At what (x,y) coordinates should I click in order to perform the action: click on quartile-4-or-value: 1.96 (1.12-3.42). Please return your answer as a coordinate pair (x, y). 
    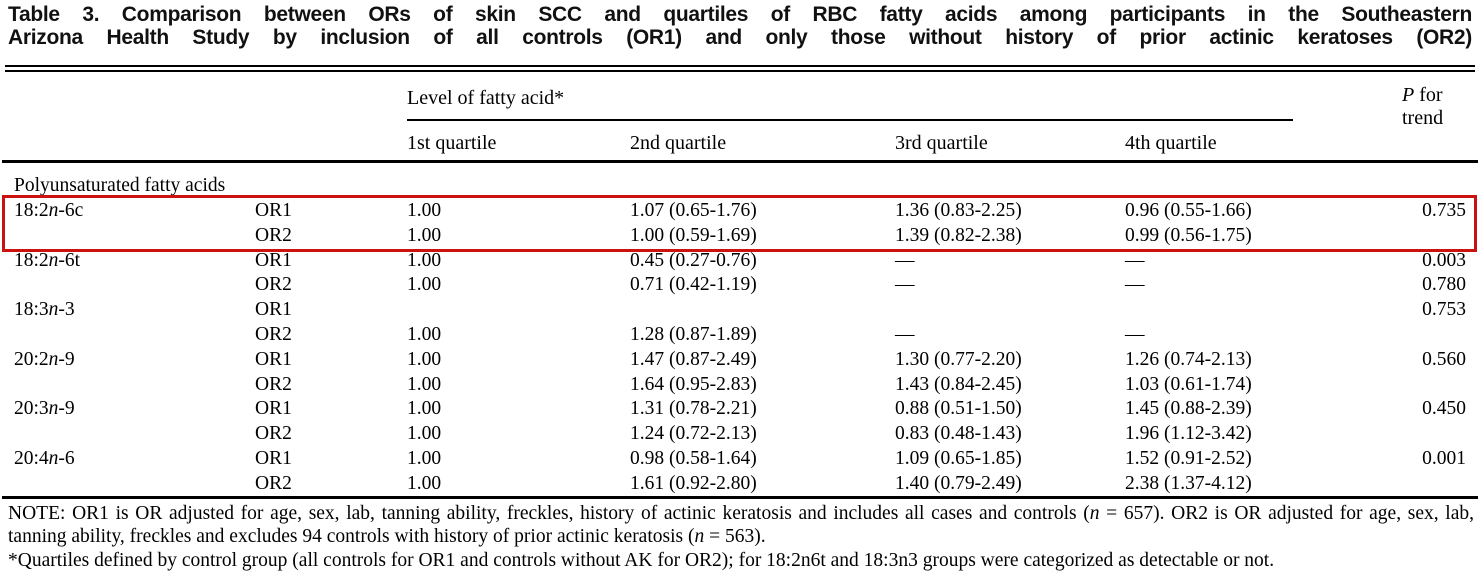
    Looking at the image, I should click on (1188, 434).